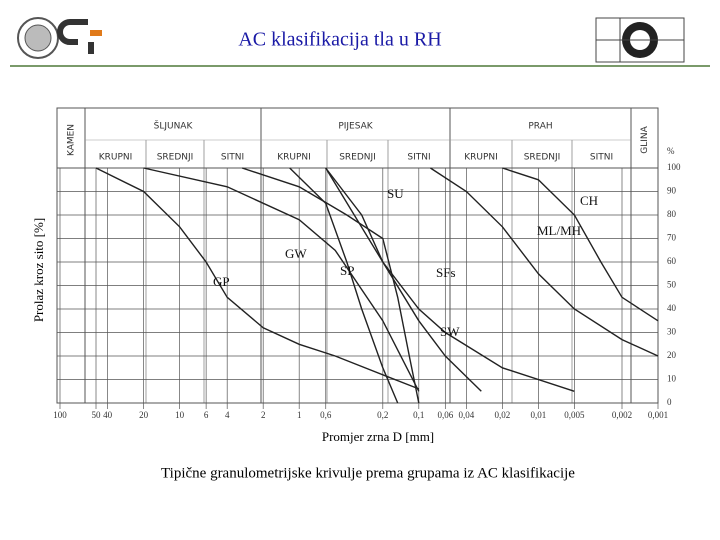  Describe the element at coordinates (446, 272) in the screenshot. I see `curve-label: SFs` at that location.